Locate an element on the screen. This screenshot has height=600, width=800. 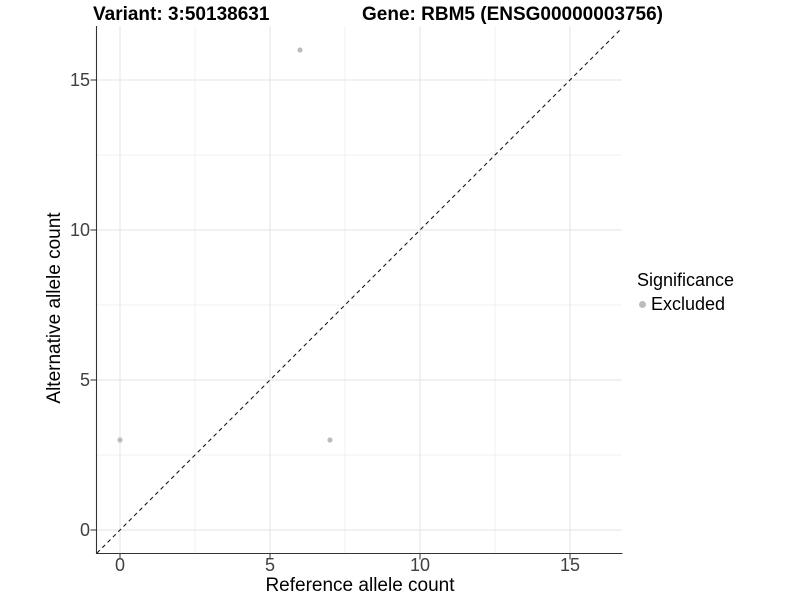
plot-title-gene: Gene: RBM5 (ENSG00000003756) is located at coordinates (512, 14).